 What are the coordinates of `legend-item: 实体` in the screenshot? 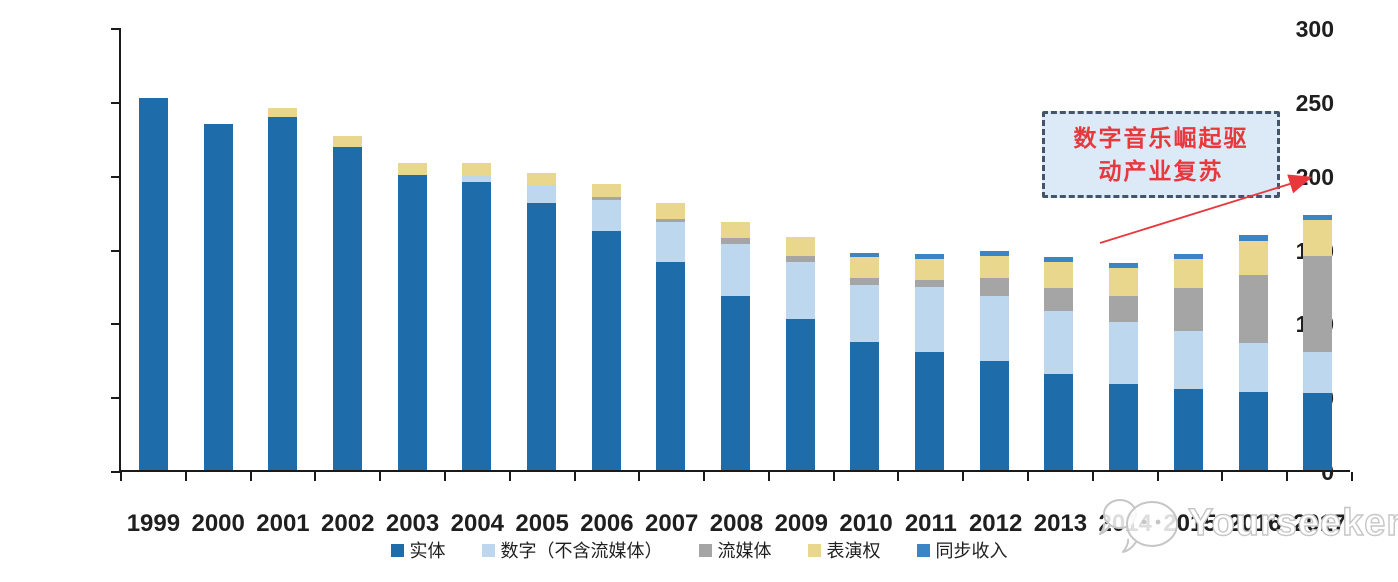 It's located at (418, 550).